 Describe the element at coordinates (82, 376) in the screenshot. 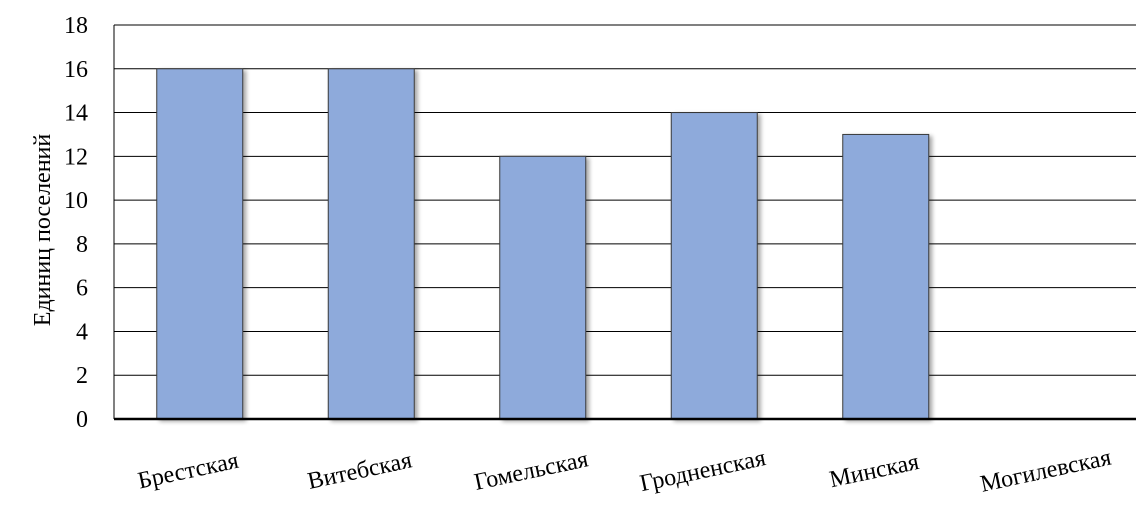

I see `y-tick-label: 2` at that location.